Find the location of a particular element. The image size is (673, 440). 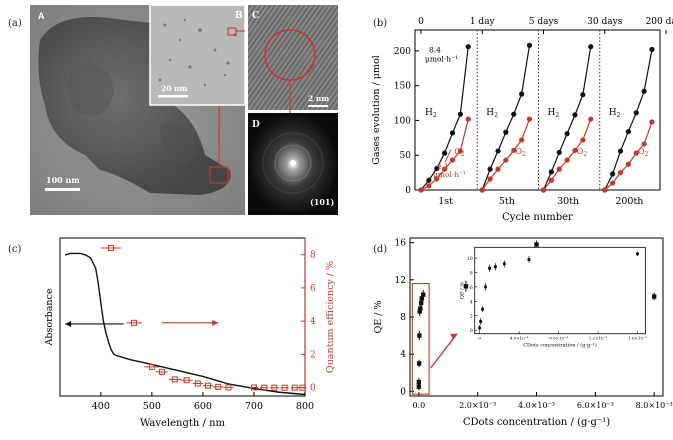

x-tick-label: 8.0×10⁻³ is located at coordinates (654, 405).